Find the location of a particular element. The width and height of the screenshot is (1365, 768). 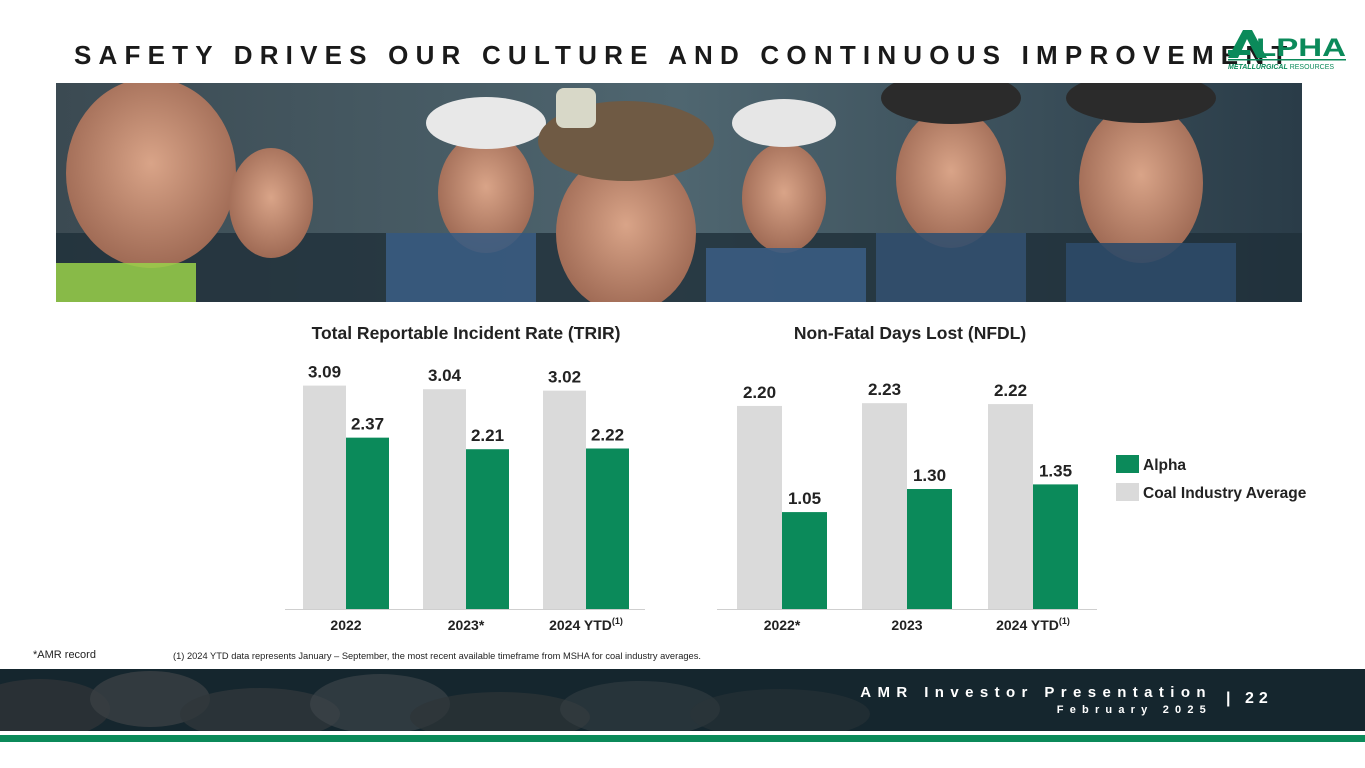

logo-wordmark: LPHA is located at coordinates (1301, 48).